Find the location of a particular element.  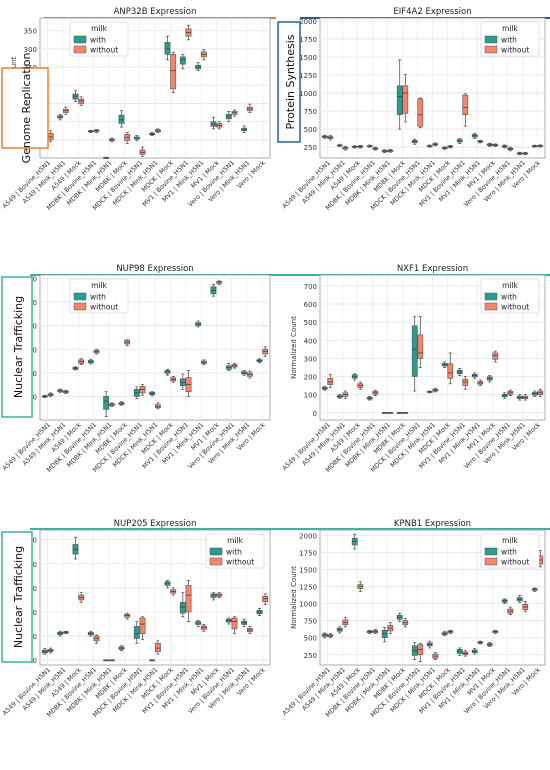

legend-label-with: with is located at coordinates (509, 40).